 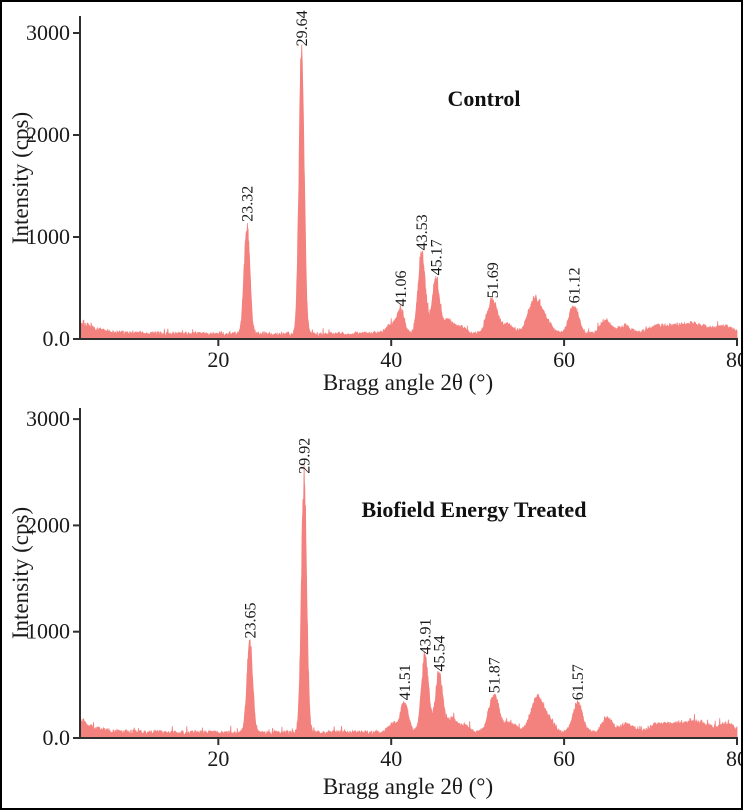 What do you see at coordinates (401, 289) in the screenshot?
I see `peak-annotation: 41.06` at bounding box center [401, 289].